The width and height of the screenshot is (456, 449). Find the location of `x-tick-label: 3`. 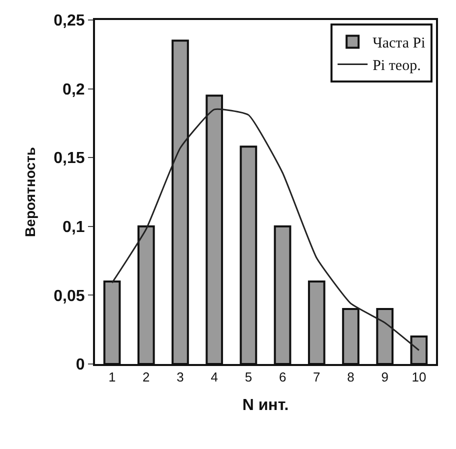

x-tick-label: 3 is located at coordinates (180, 377).